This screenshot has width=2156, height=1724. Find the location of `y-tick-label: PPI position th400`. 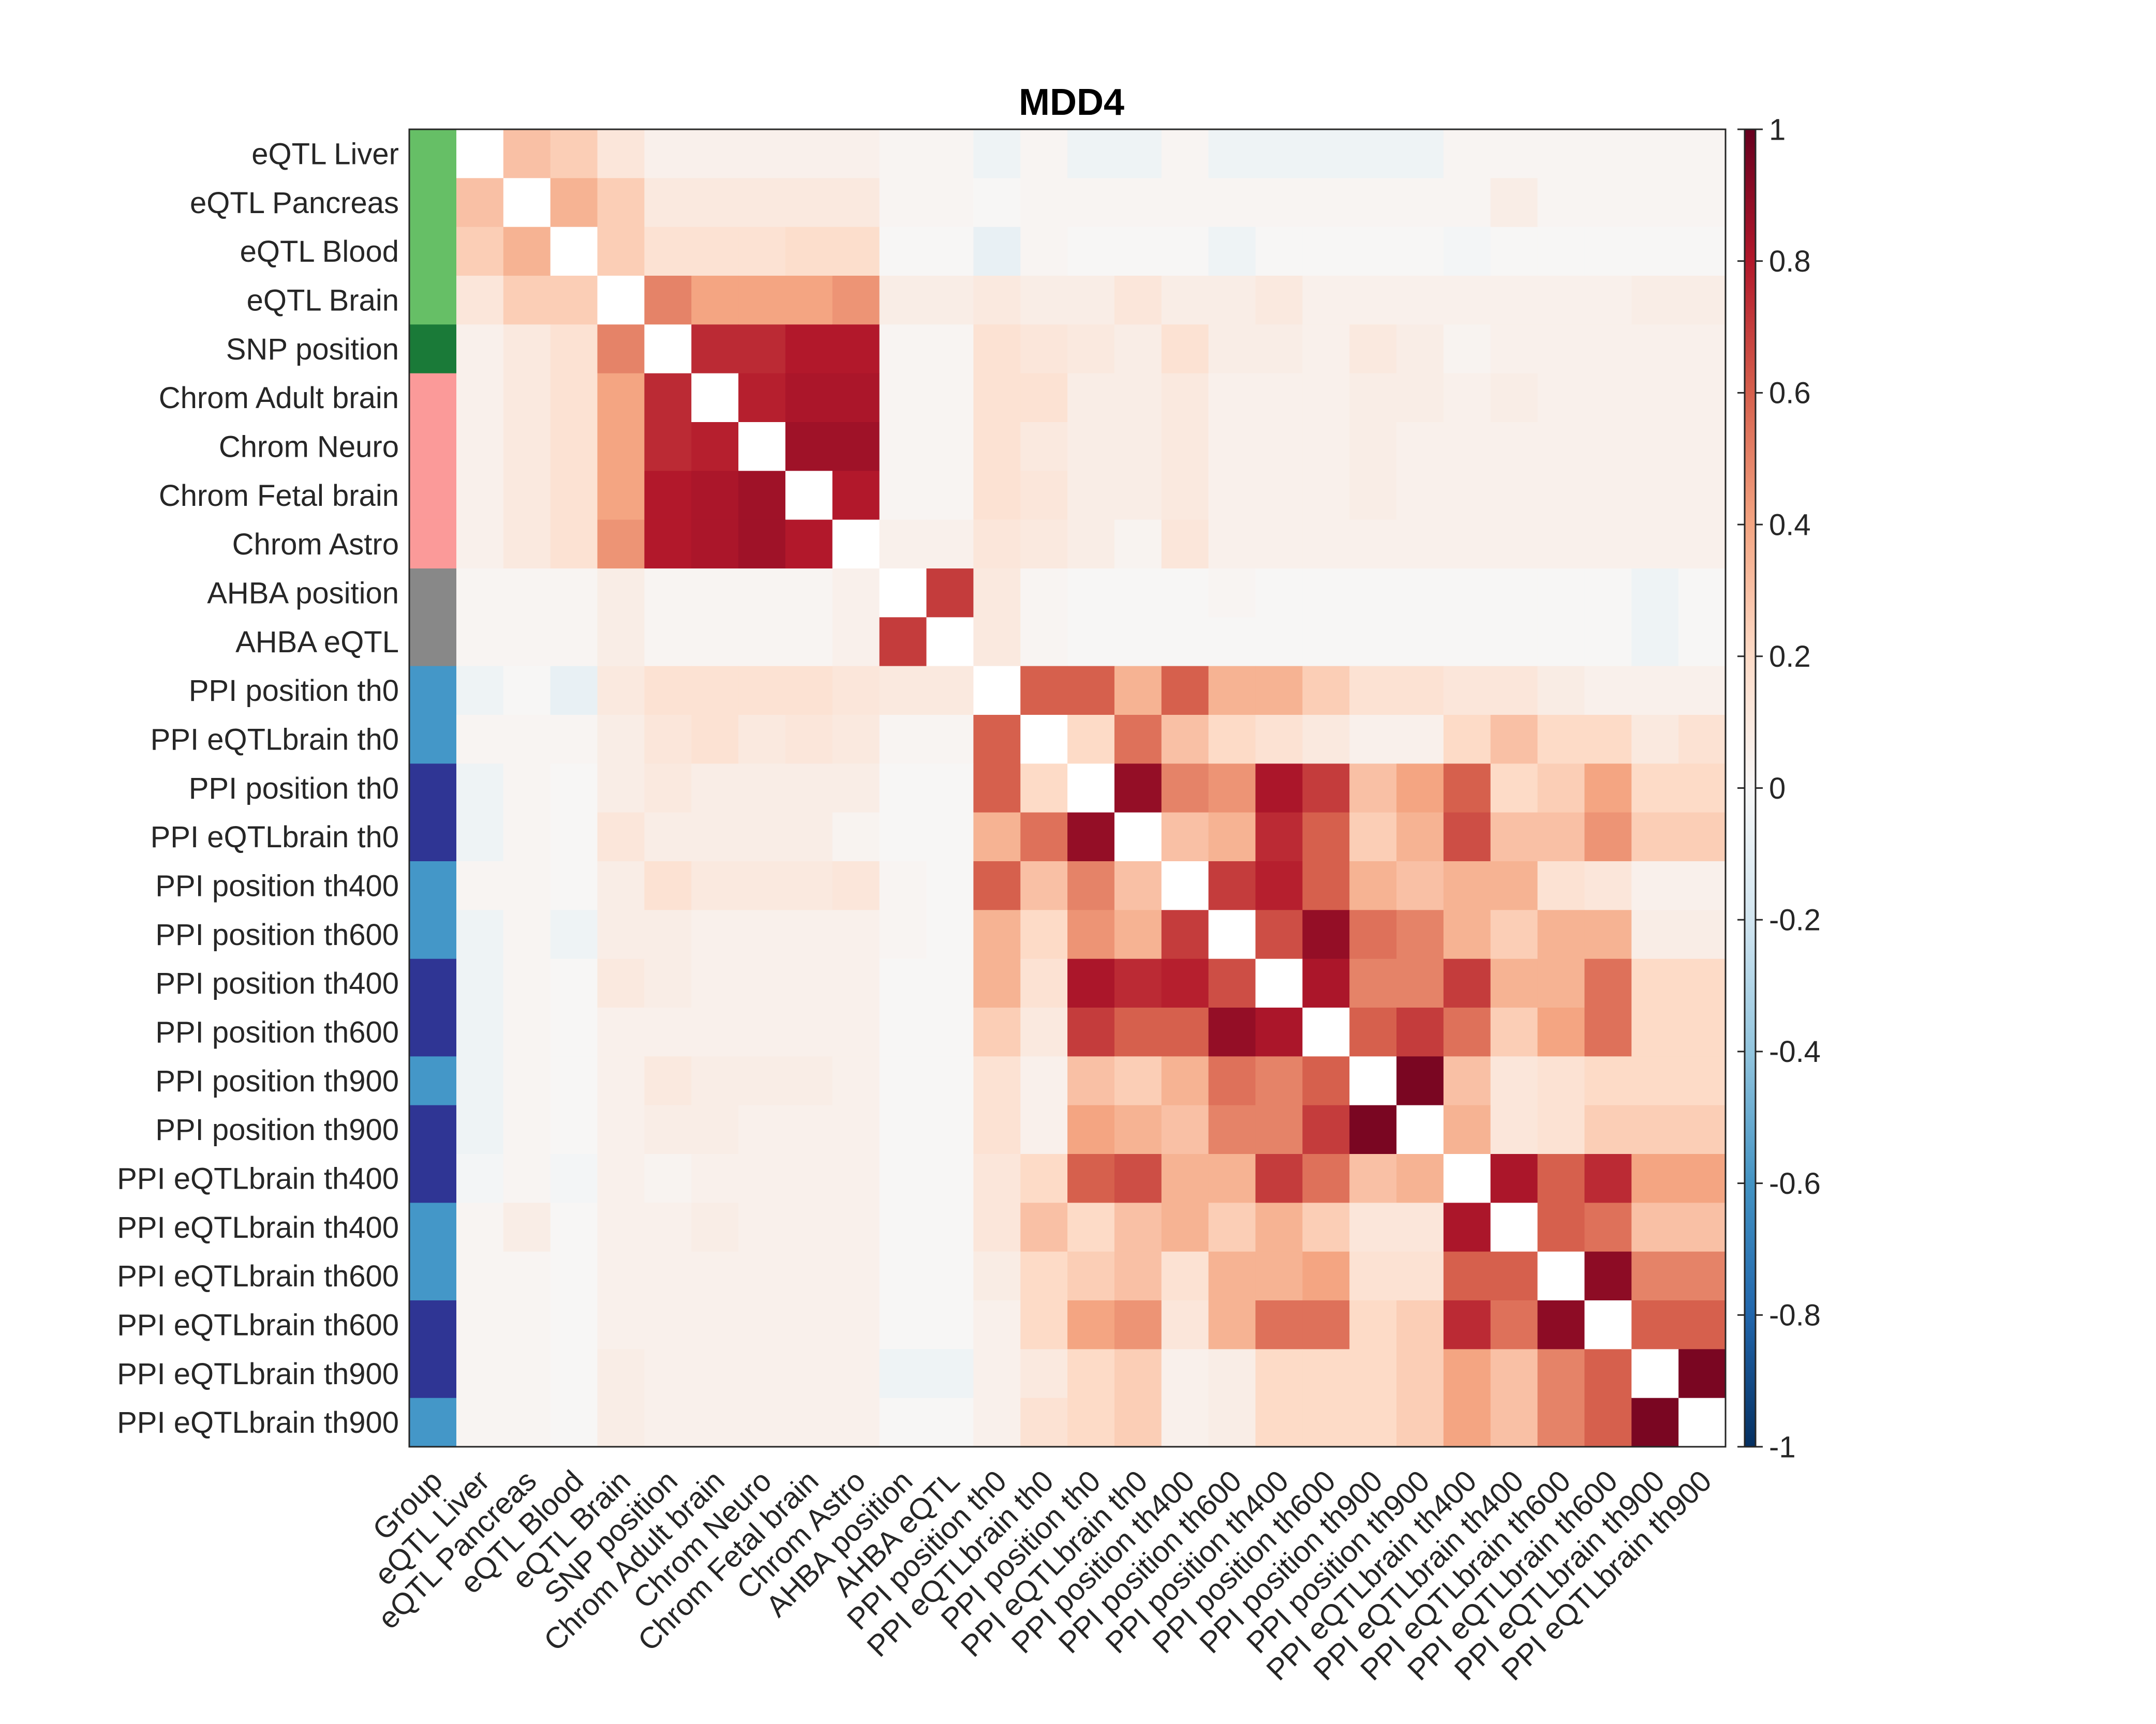

y-tick-label: PPI position th400 is located at coordinates (277, 886).